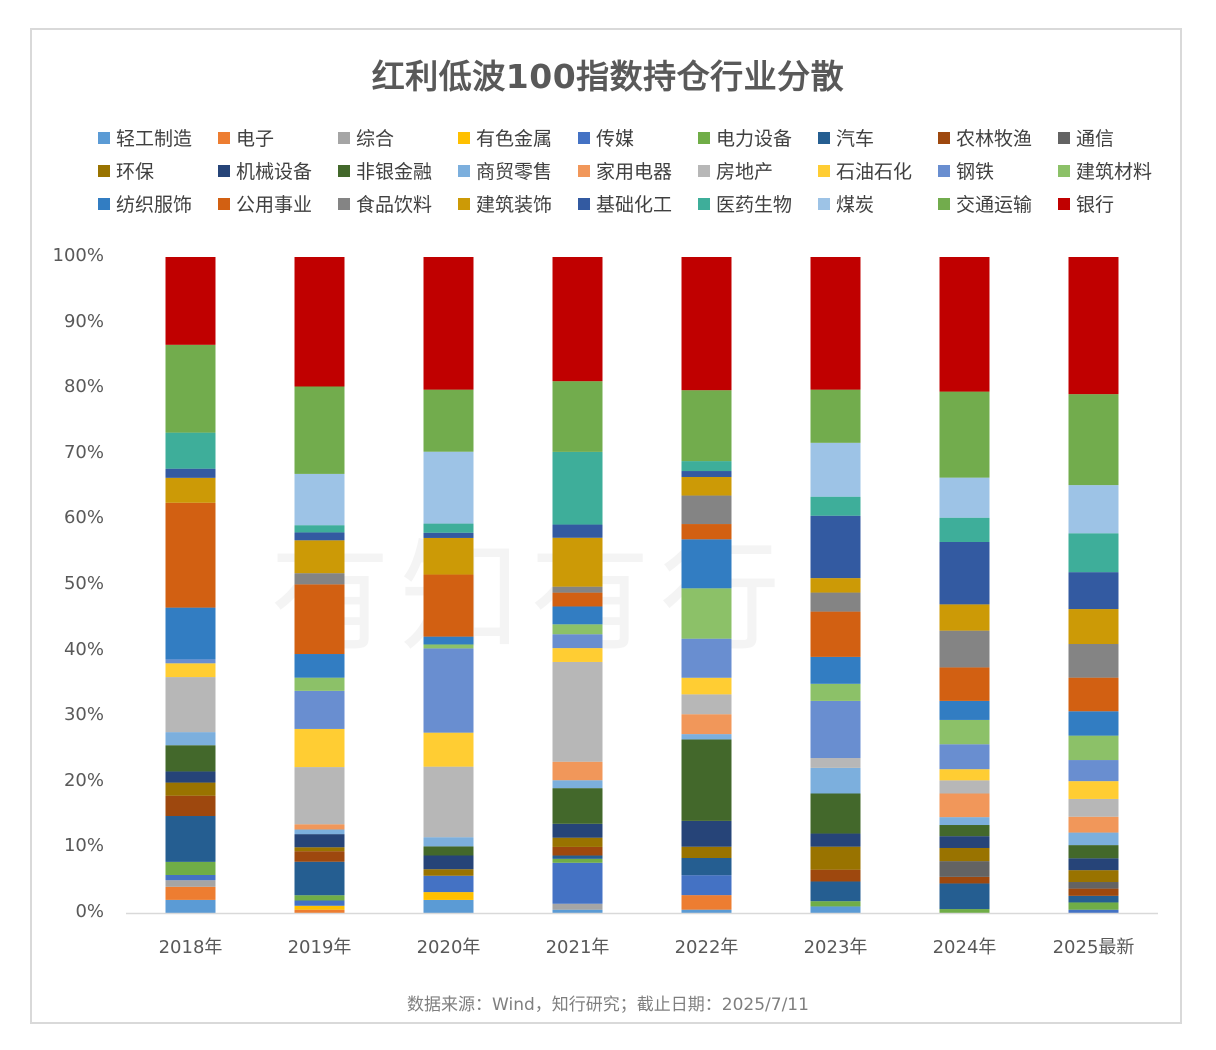 The width and height of the screenshot is (1216, 1050). Describe the element at coordinates (615, 139) in the screenshot. I see `legend-label: 传媒` at that location.